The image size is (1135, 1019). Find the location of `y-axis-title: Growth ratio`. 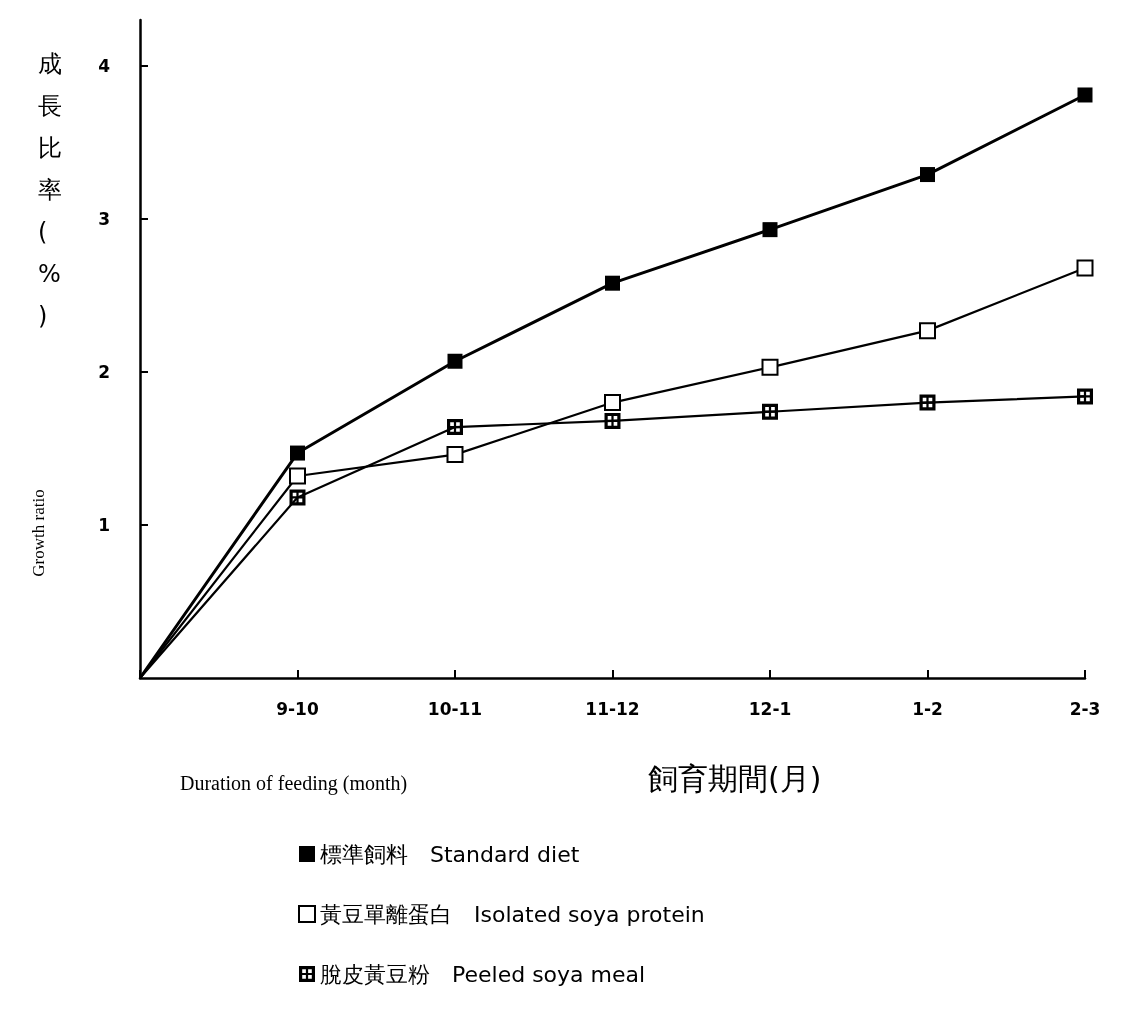

y-axis-title: Growth ratio is located at coordinates (38, 533).